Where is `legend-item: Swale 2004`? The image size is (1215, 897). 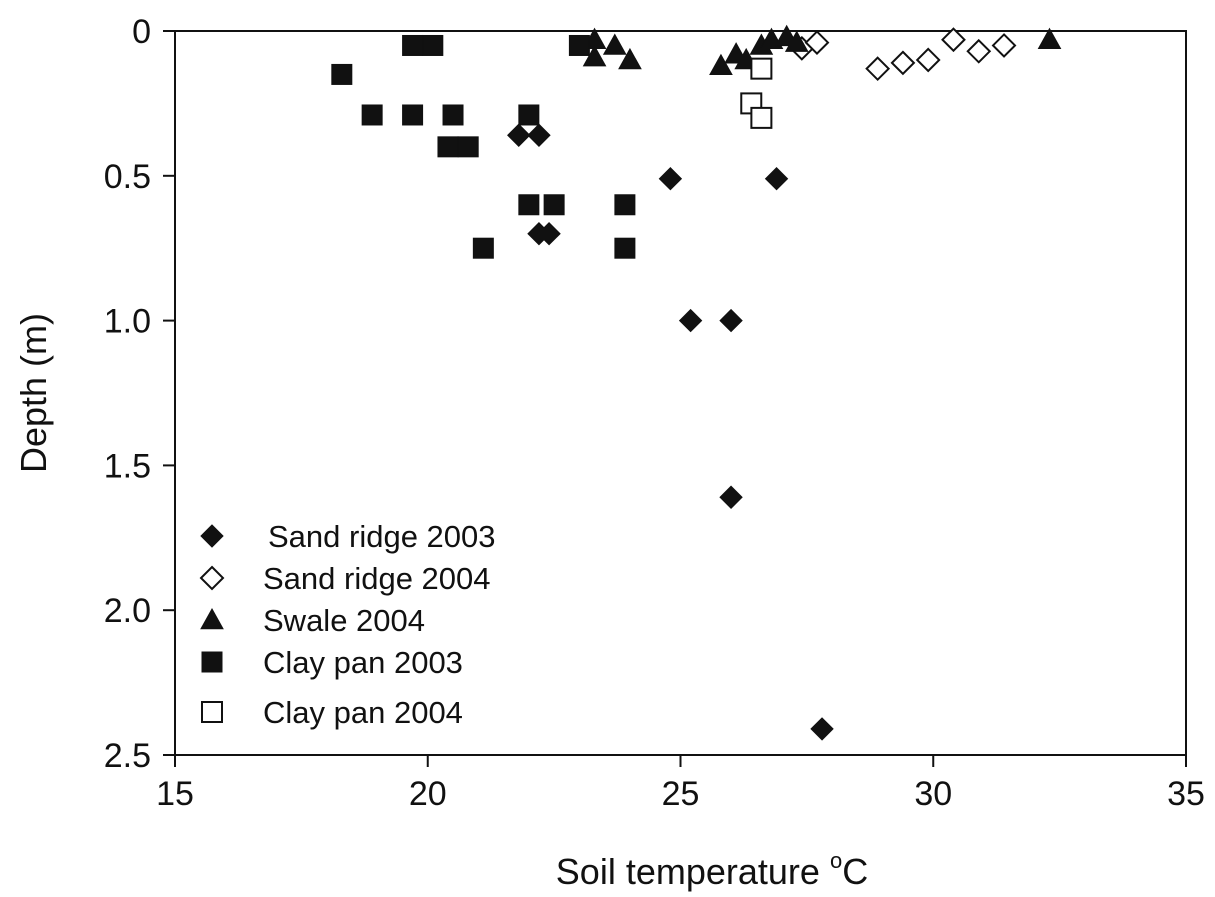 legend-item: Swale 2004 is located at coordinates (312, 620).